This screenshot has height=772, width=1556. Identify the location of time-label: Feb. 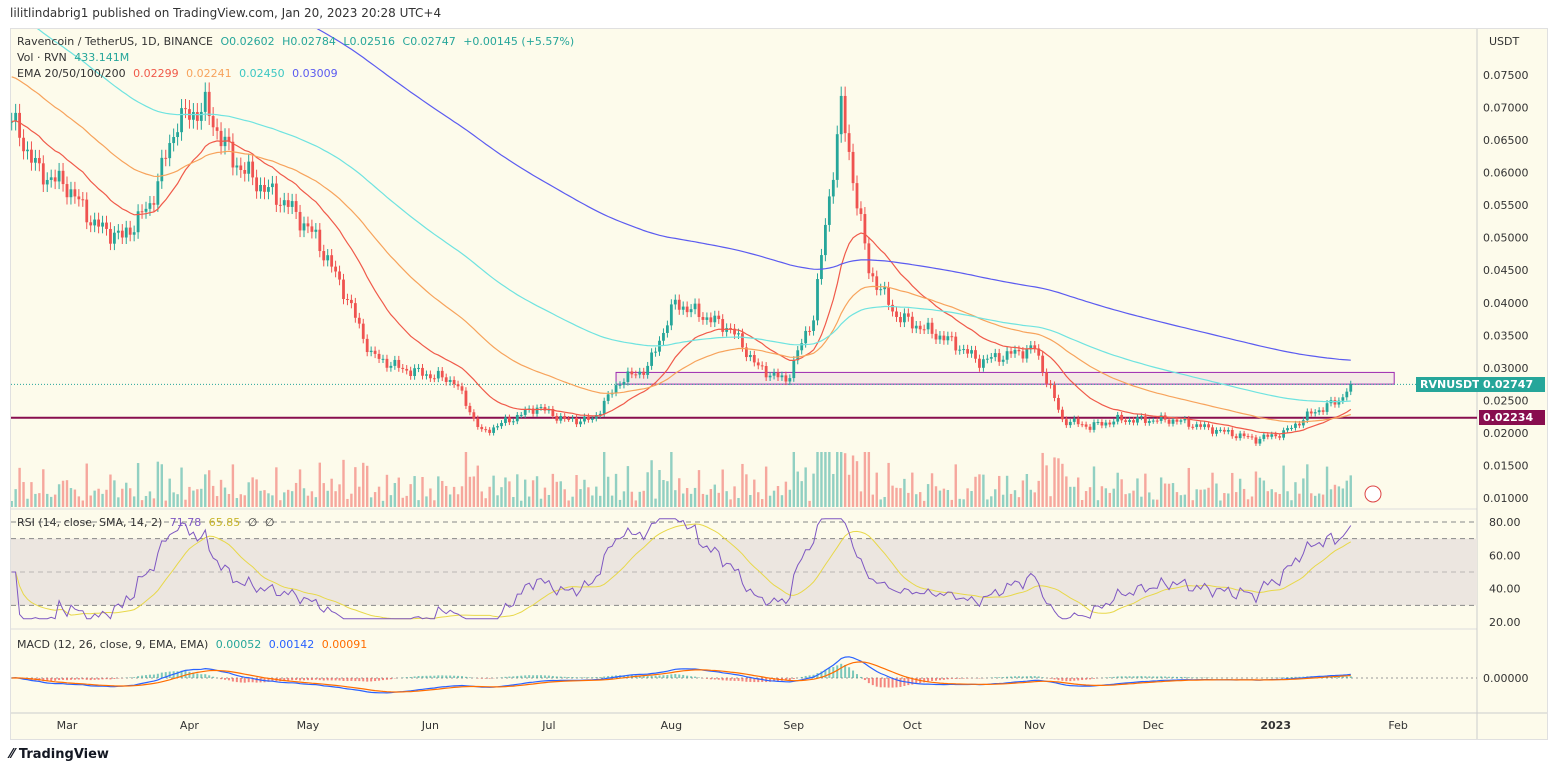
(1397, 725).